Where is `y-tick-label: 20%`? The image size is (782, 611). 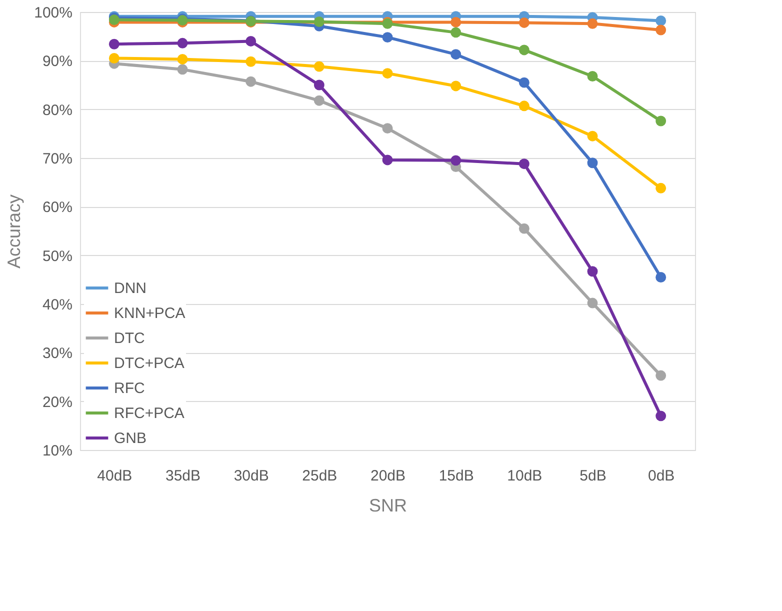 y-tick-label: 20% is located at coordinates (57, 402).